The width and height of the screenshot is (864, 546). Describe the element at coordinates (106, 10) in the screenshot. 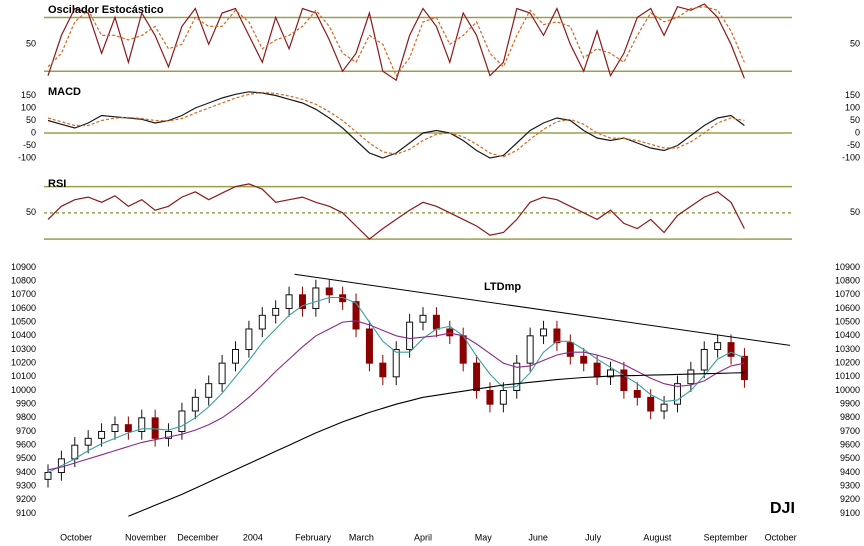

I see `panel-title: Oscilador Estocástico` at that location.